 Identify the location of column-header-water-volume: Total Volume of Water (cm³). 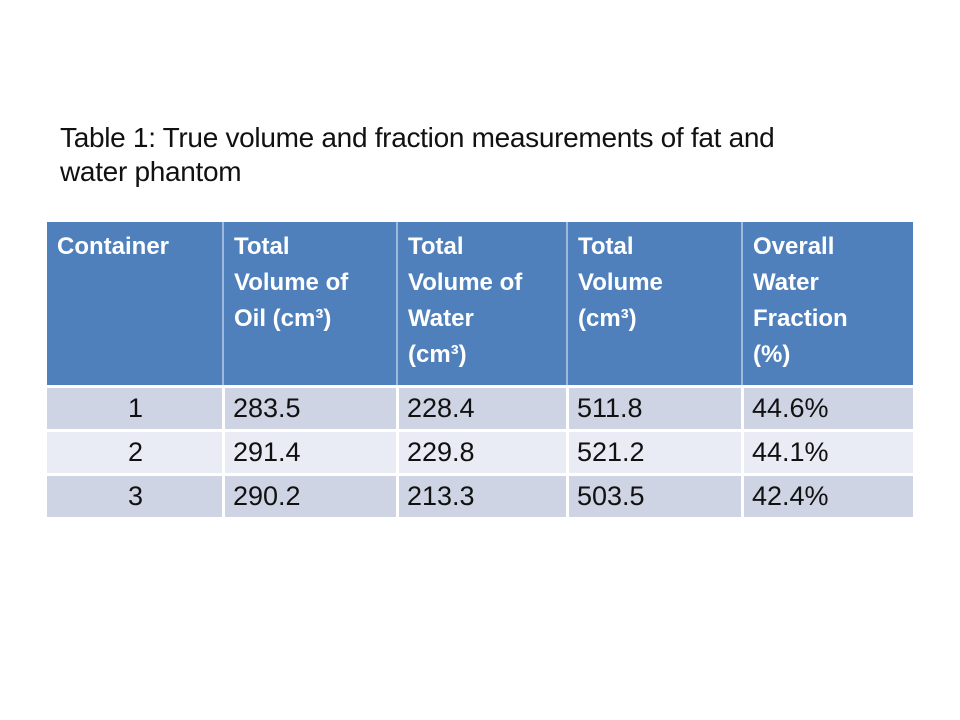
(481, 303).